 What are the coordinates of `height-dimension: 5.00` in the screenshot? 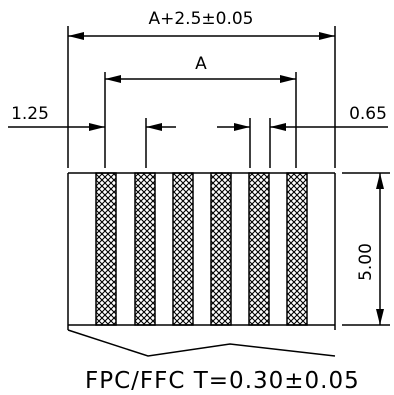 It's located at (366, 249).